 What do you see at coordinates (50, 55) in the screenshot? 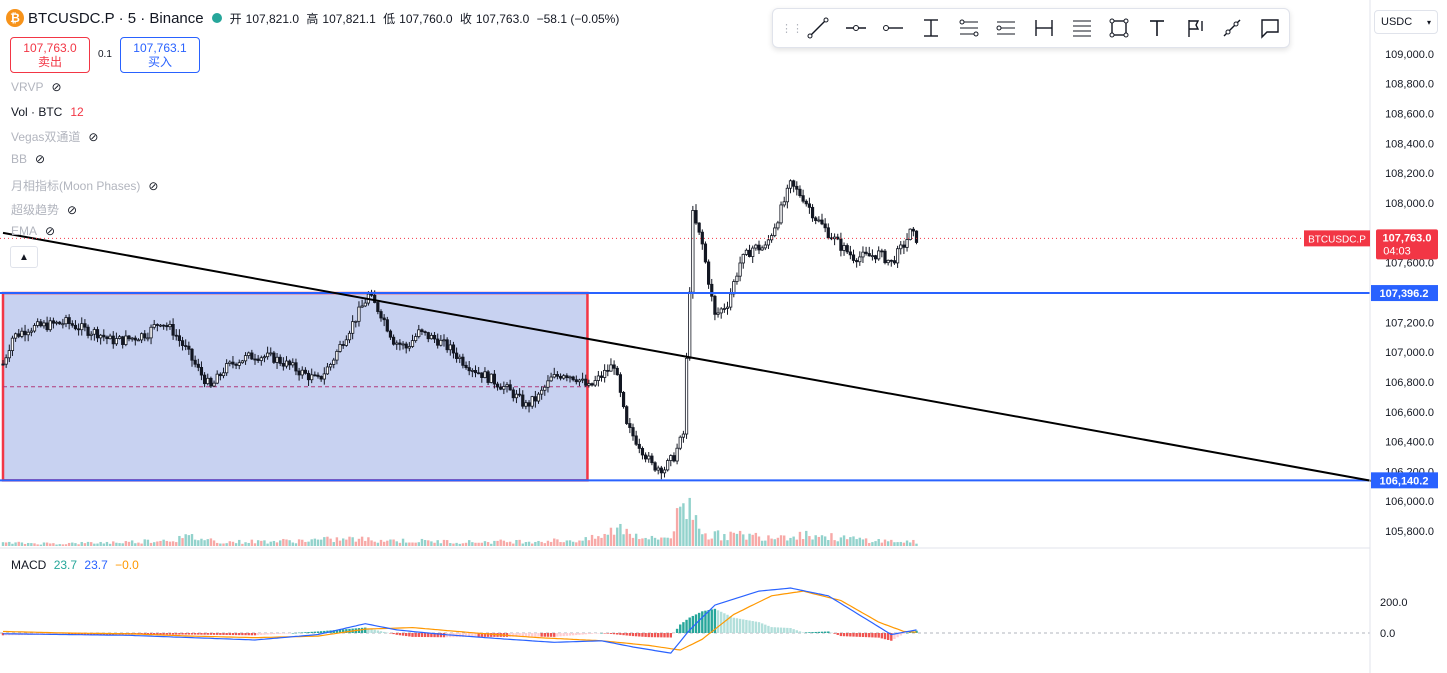
I see `sell-button: 107,763.0 卖出` at bounding box center [50, 55].